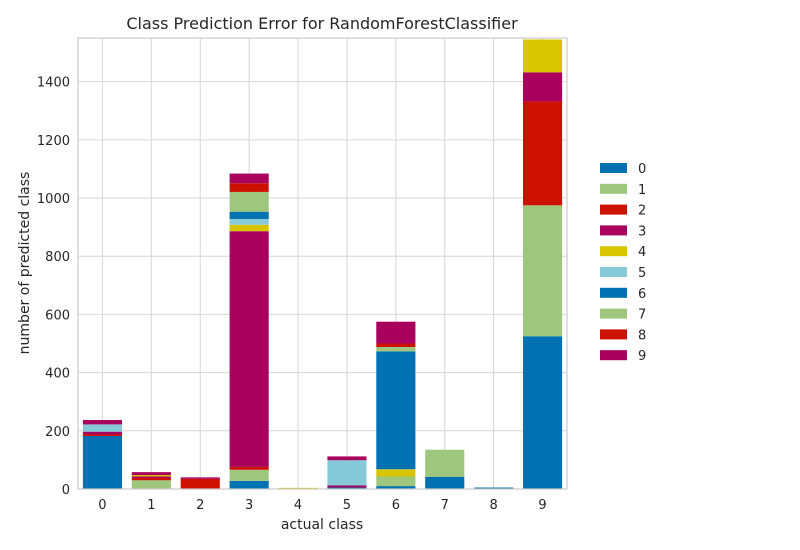 The width and height of the screenshot is (800, 550). Describe the element at coordinates (102, 505) in the screenshot. I see `x-tick-label: 0` at that location.